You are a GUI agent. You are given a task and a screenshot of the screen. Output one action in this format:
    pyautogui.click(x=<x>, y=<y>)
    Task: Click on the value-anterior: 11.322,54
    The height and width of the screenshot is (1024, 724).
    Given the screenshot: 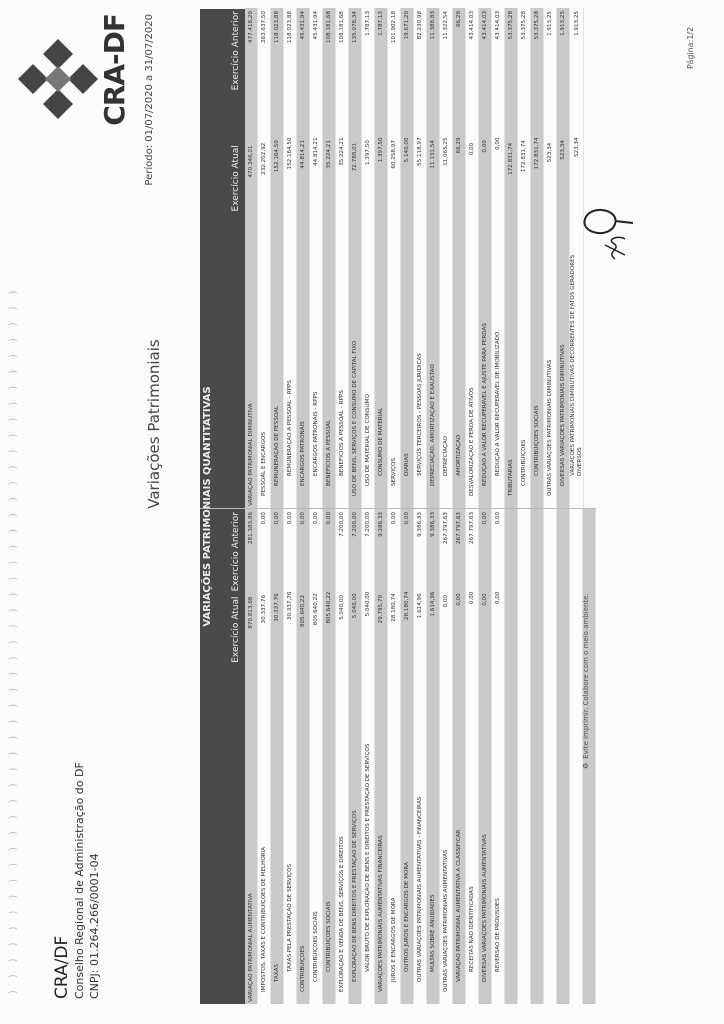 What is the action you would take?
    pyautogui.click(x=446, y=25)
    